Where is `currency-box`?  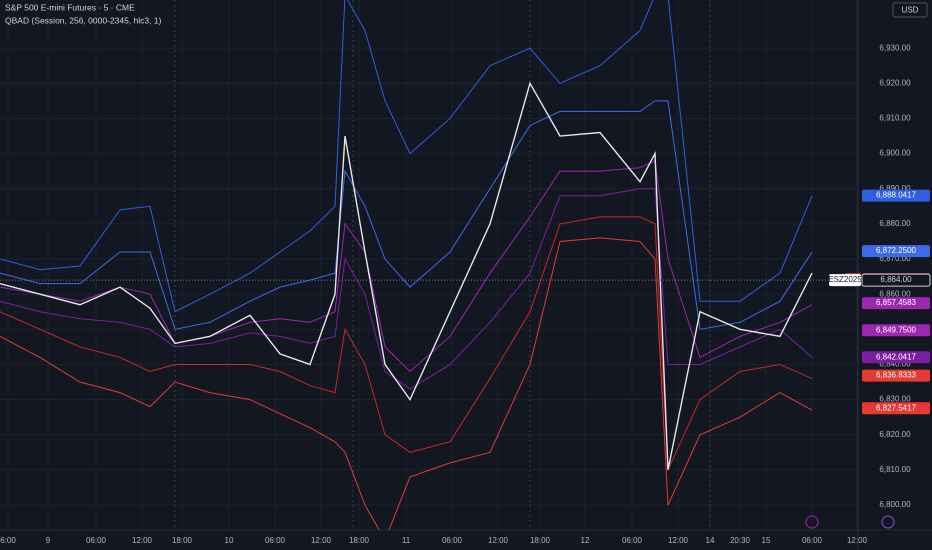
currency-box is located at coordinates (910, 10).